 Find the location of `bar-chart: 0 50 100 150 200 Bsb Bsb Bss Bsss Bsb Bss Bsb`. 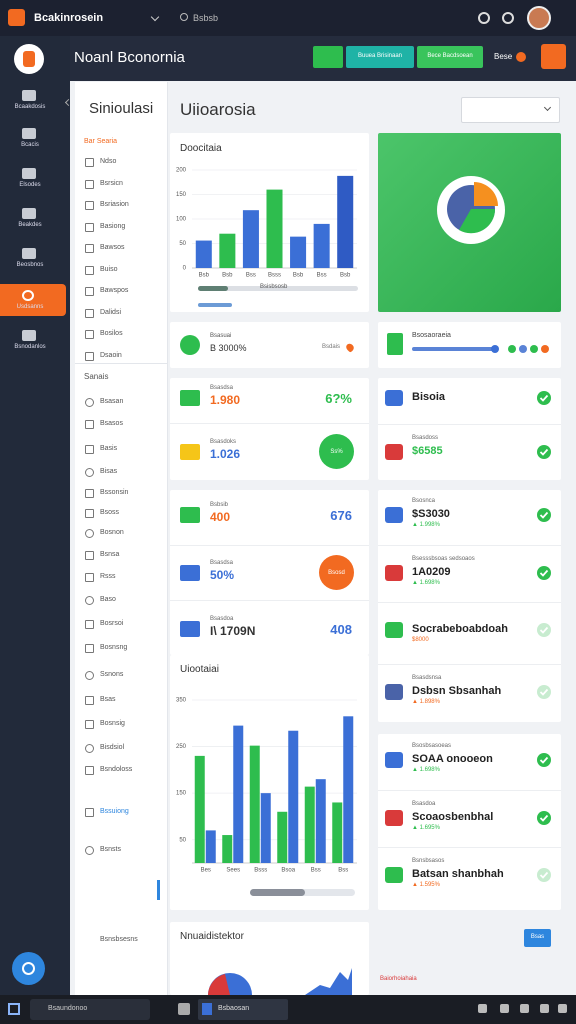

bar-chart: 0 50 100 150 200 Bsb Bsb Bss Bsss Bsb Bss Bsb is located at coordinates (266, 223).